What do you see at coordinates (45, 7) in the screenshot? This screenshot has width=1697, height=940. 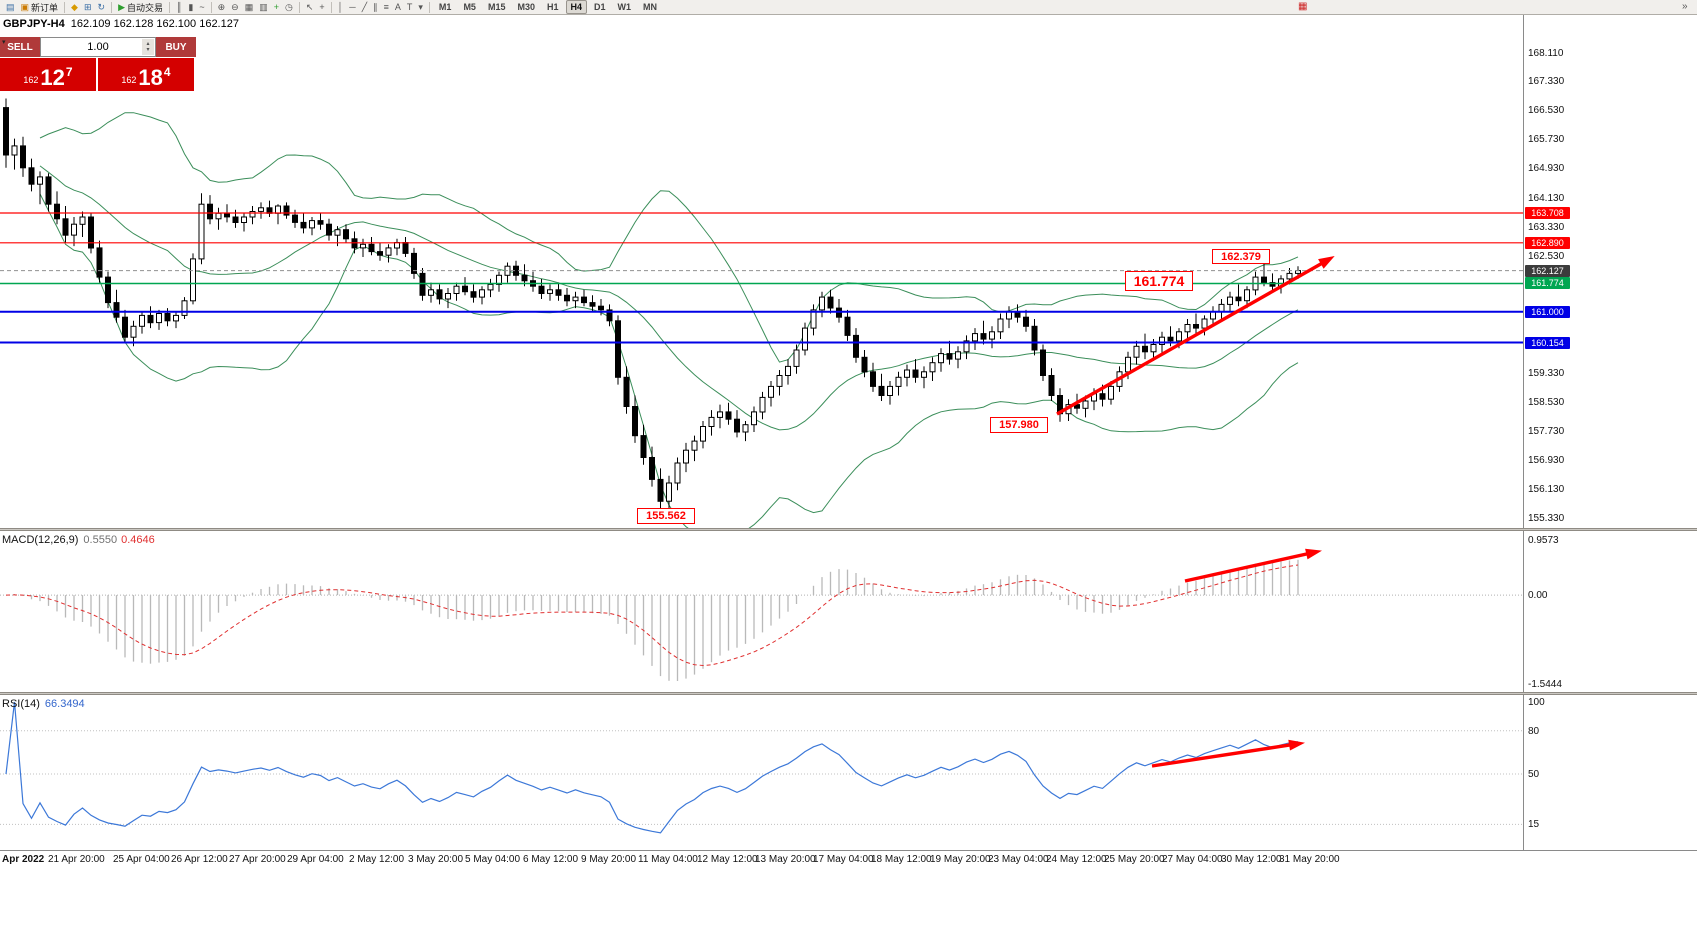 I see `new-order-button-label: 新订单` at bounding box center [45, 7].